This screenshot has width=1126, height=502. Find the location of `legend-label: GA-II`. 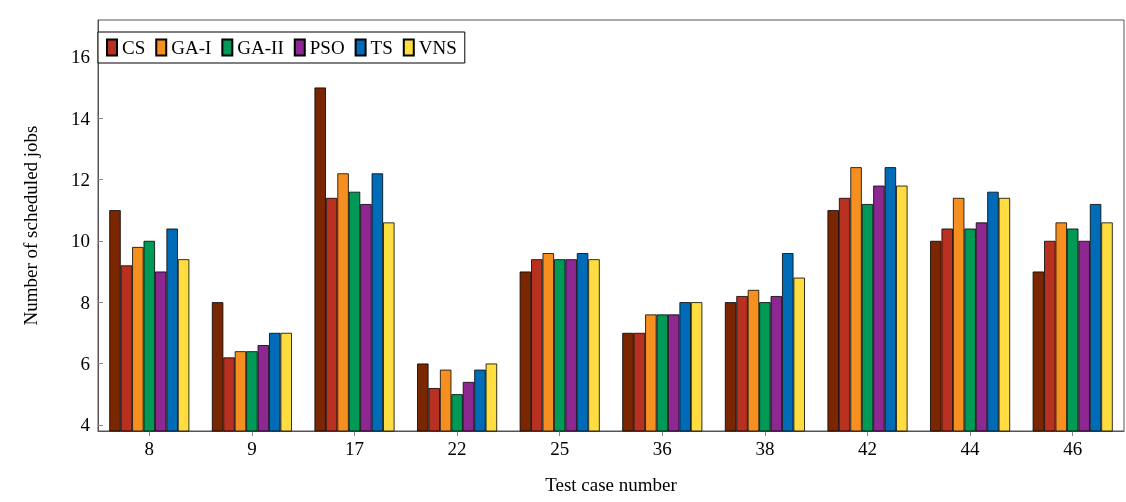

legend-label: GA-II is located at coordinates (260, 47).